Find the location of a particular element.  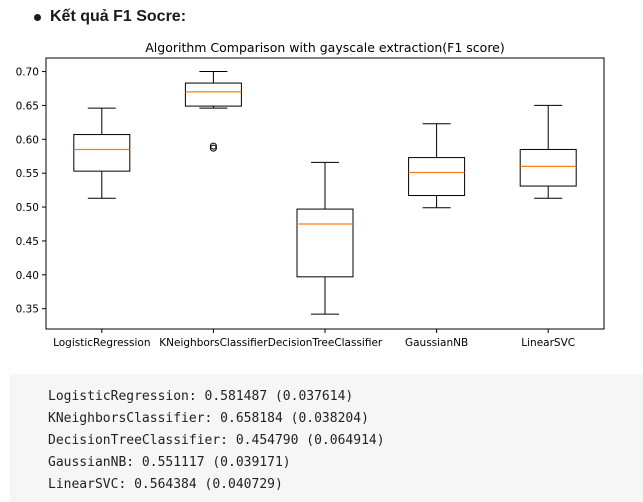

box-logistic-regression is located at coordinates (102, 153).